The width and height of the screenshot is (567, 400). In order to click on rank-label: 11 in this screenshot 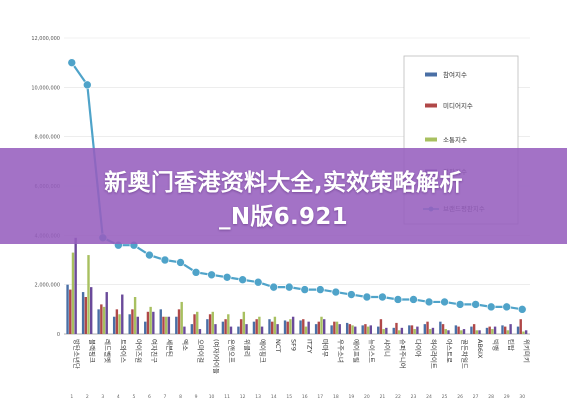, I will do `click(227, 397)`.